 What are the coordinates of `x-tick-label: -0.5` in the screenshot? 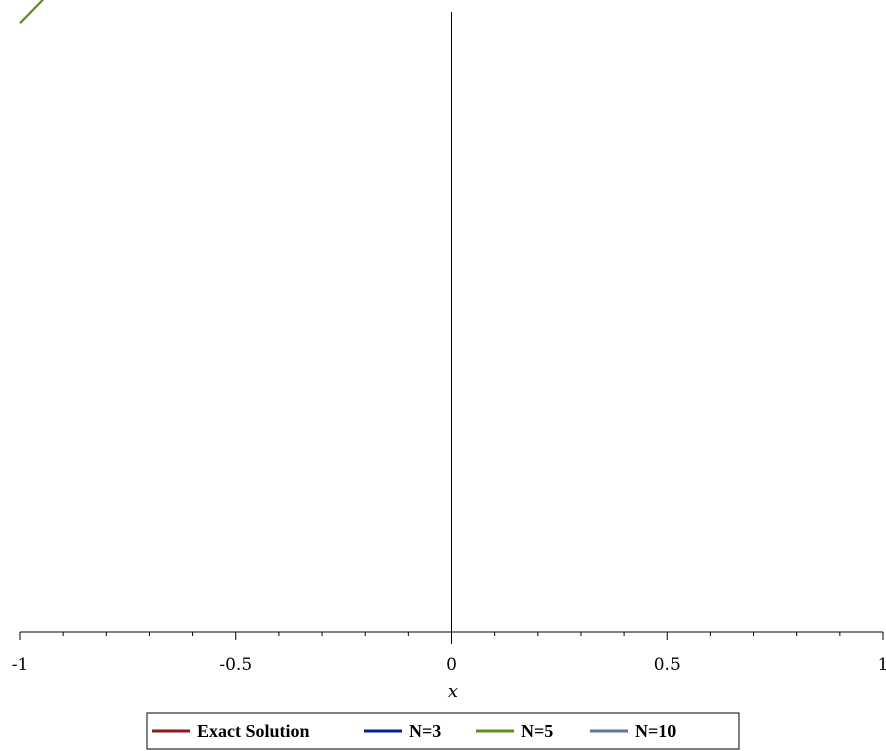 It's located at (235, 665).